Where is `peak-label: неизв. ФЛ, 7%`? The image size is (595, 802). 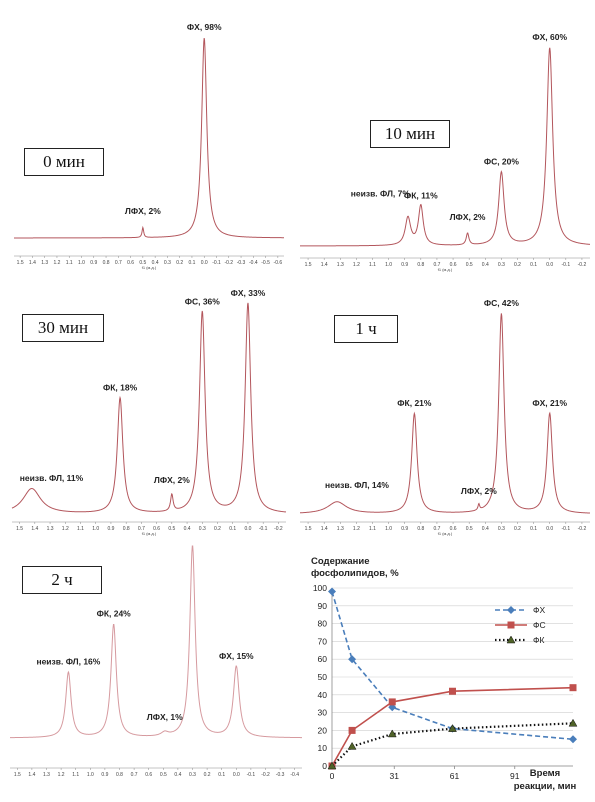
peak-label: неизв. ФЛ, 7% is located at coordinates (381, 194).